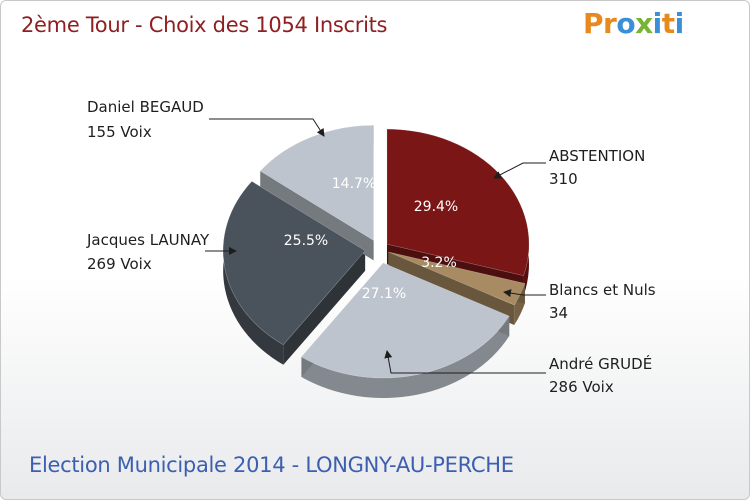 The image size is (750, 500). What do you see at coordinates (626, 23) in the screenshot?
I see `logo-letter: o` at bounding box center [626, 23].